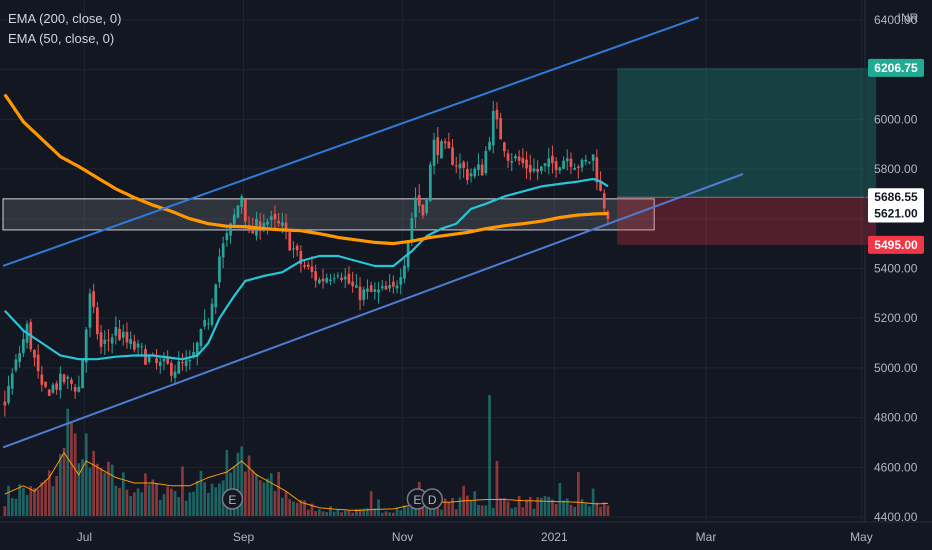 This screenshot has height=550, width=932. Describe the element at coordinates (466, 532) in the screenshot. I see `time-axis: Jul Sep Nov 2021 Mar May` at that location.